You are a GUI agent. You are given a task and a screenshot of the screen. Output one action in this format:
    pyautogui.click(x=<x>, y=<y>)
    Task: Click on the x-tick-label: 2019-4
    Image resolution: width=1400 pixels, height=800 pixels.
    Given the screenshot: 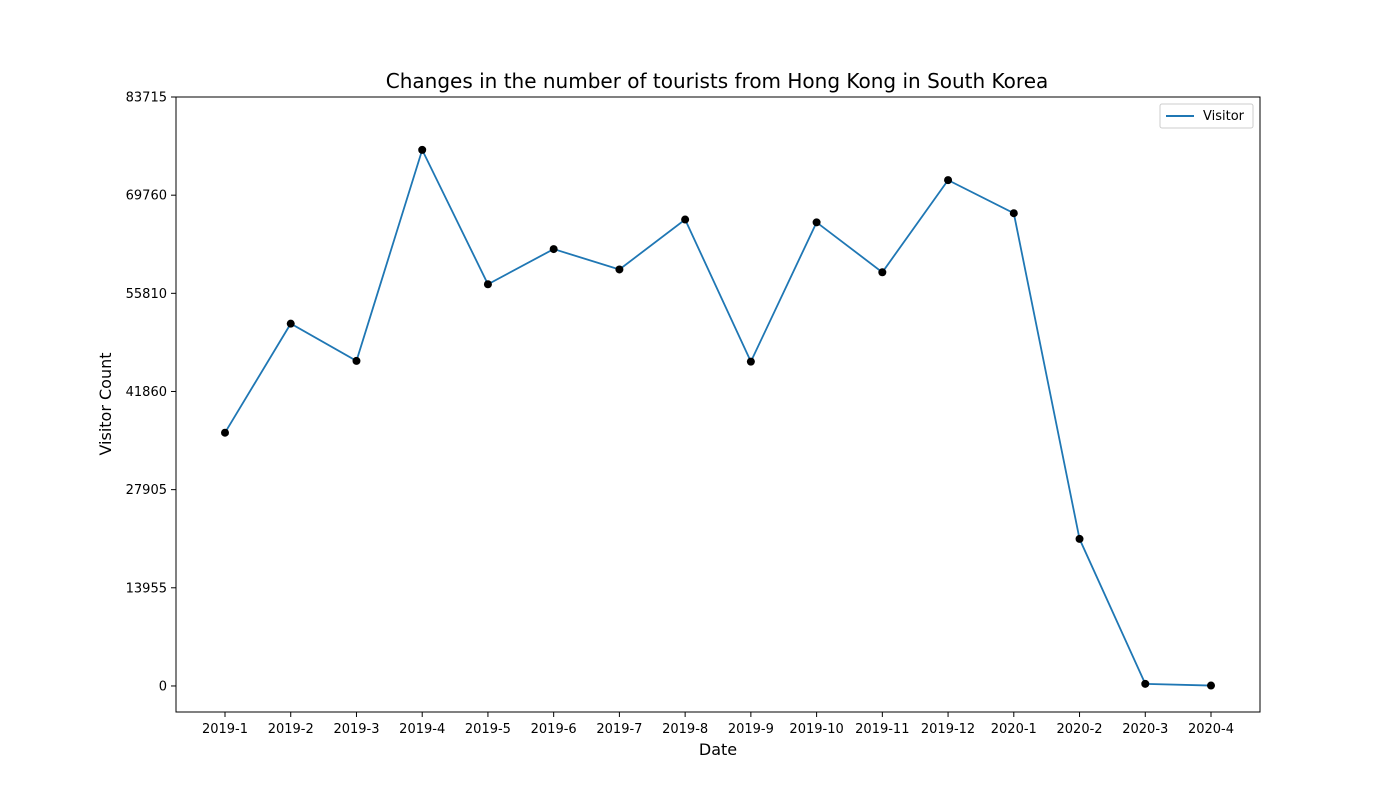 What is the action you would take?
    pyautogui.click(x=422, y=729)
    